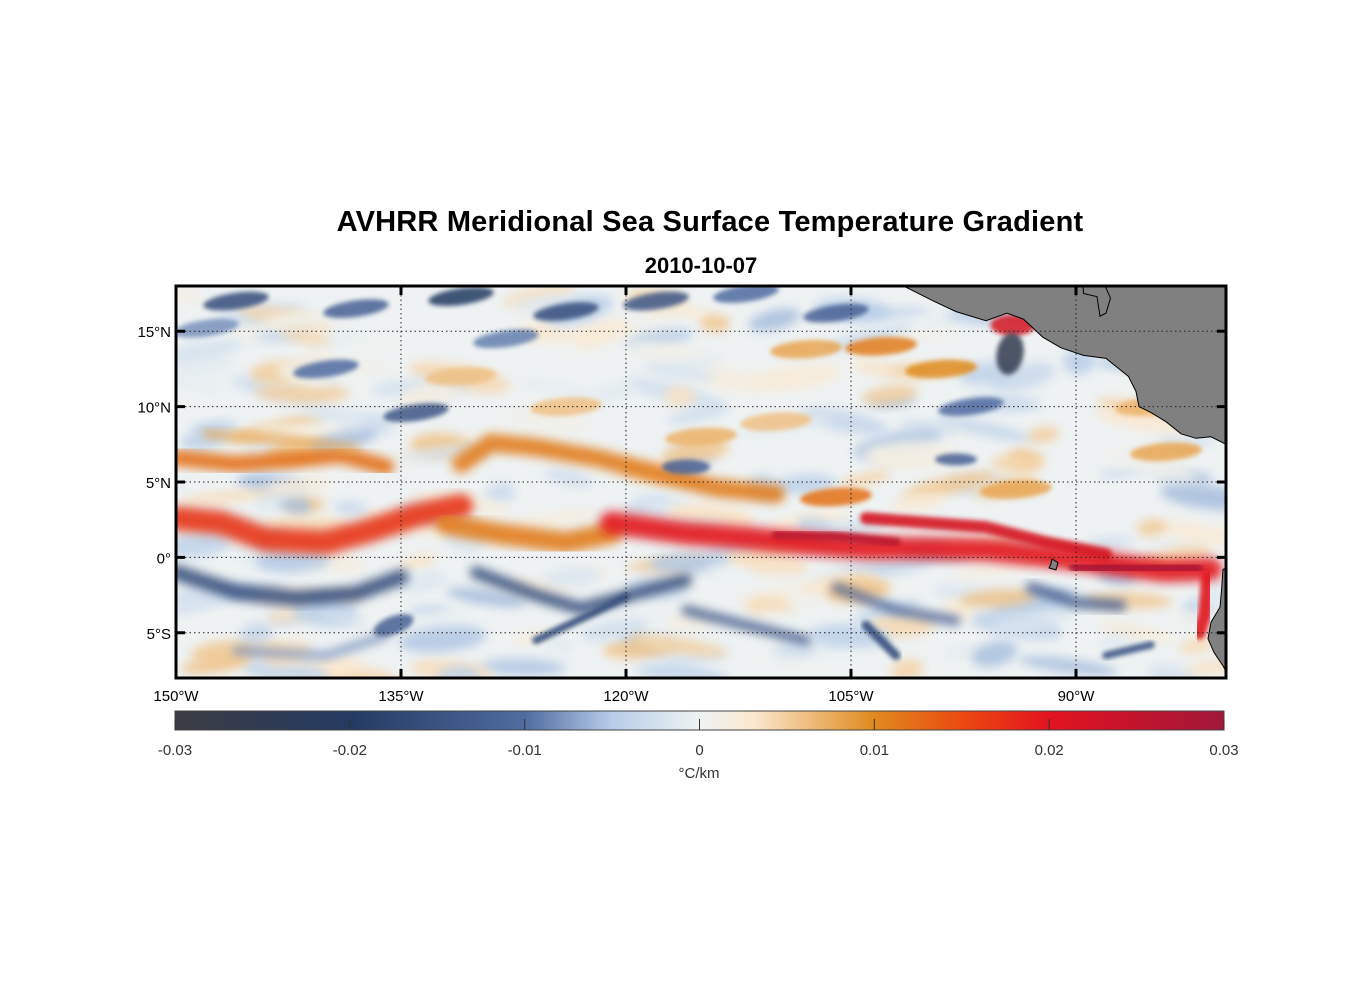 The height and width of the screenshot is (1000, 1356). Describe the element at coordinates (164, 558) in the screenshot. I see `y-tick-label: 0°` at that location.